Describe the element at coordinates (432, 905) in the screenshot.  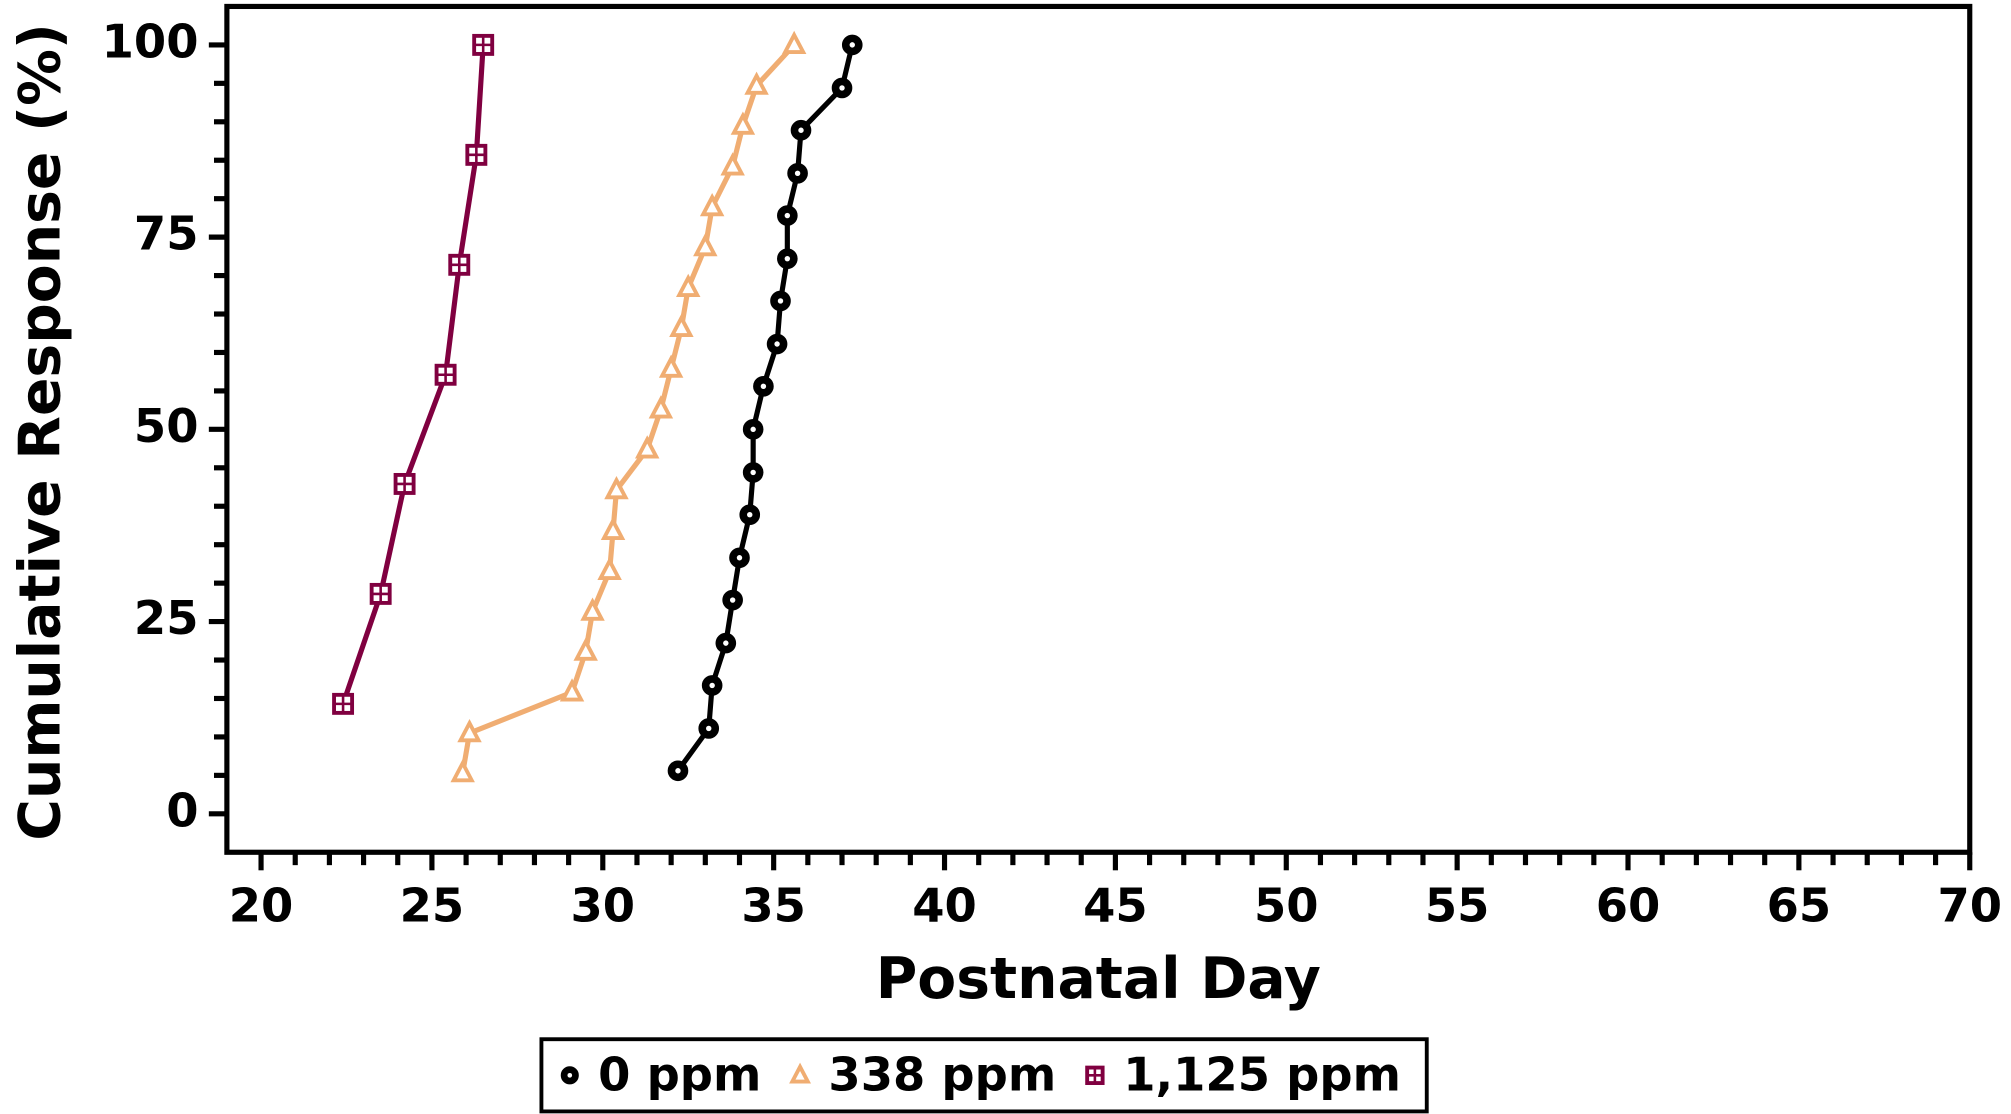
I see `x-tick-label: 25` at that location.